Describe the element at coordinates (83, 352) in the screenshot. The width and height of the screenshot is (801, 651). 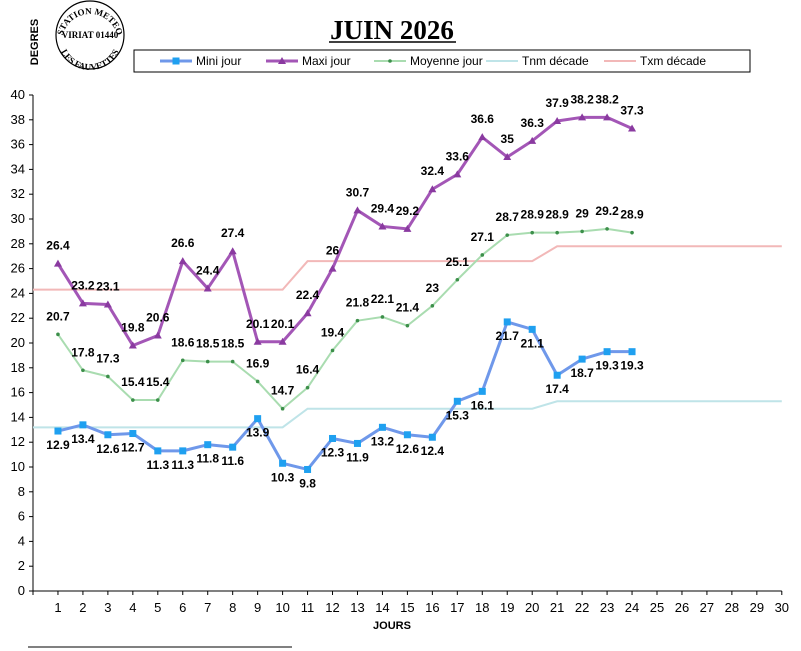
I see `moyenne-data-label: 17.8` at that location.